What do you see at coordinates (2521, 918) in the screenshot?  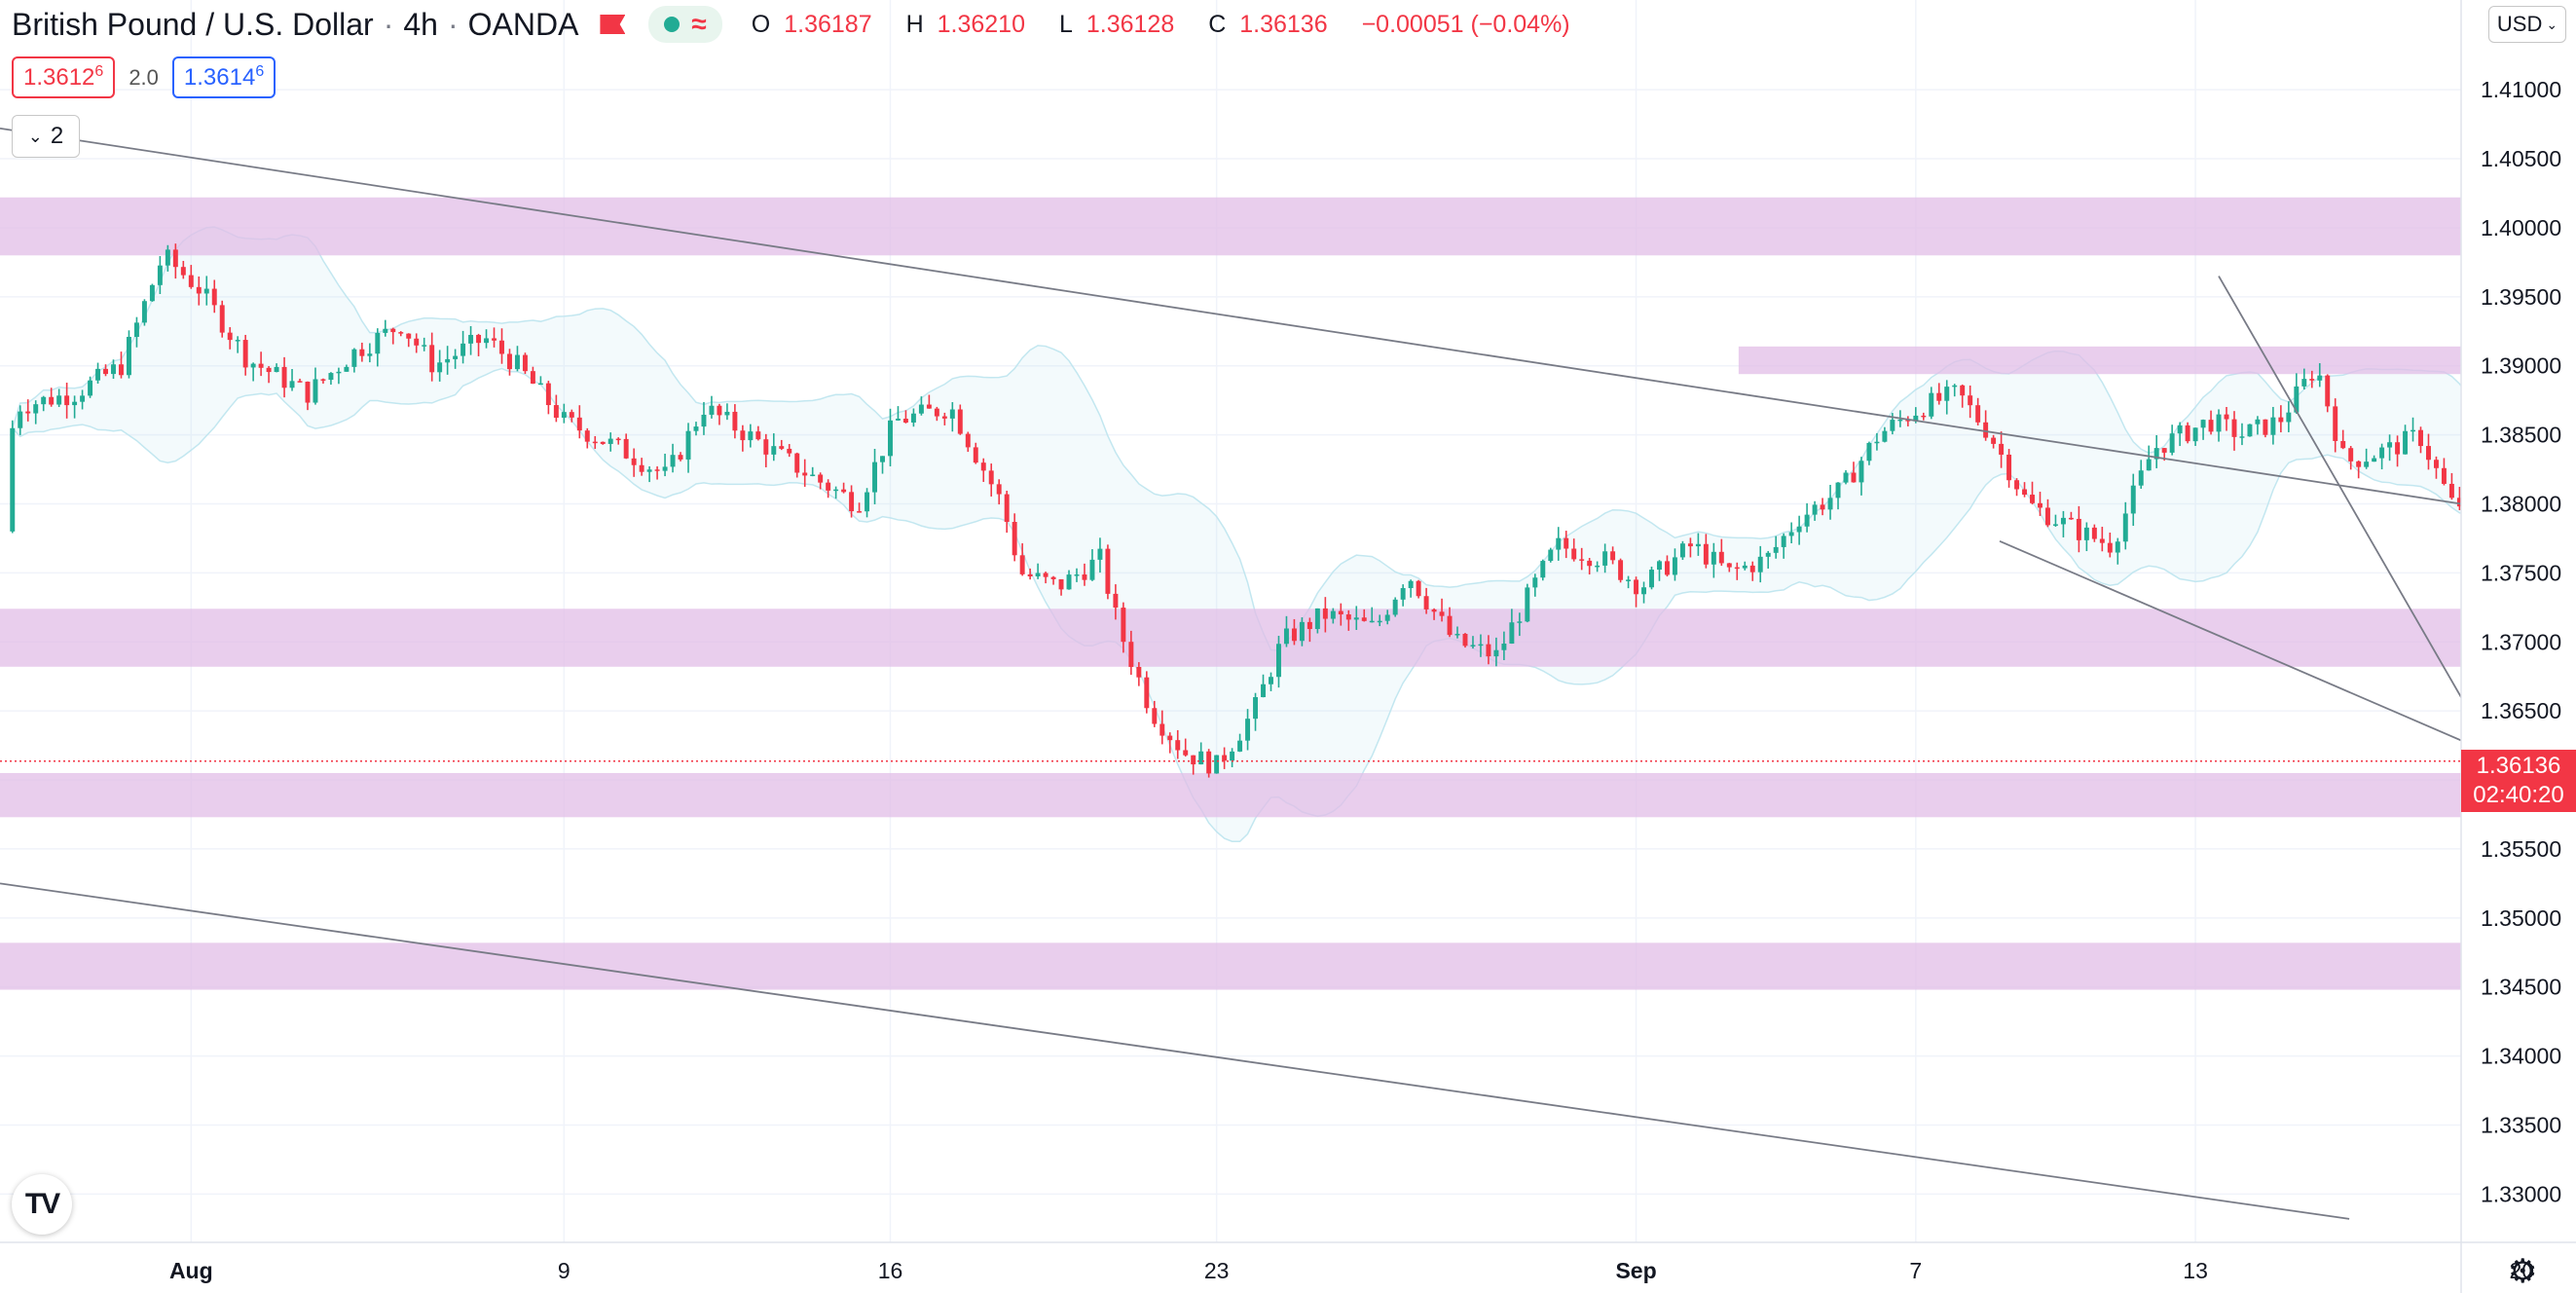 I see `price-tick-label: 1.35000` at bounding box center [2521, 918].